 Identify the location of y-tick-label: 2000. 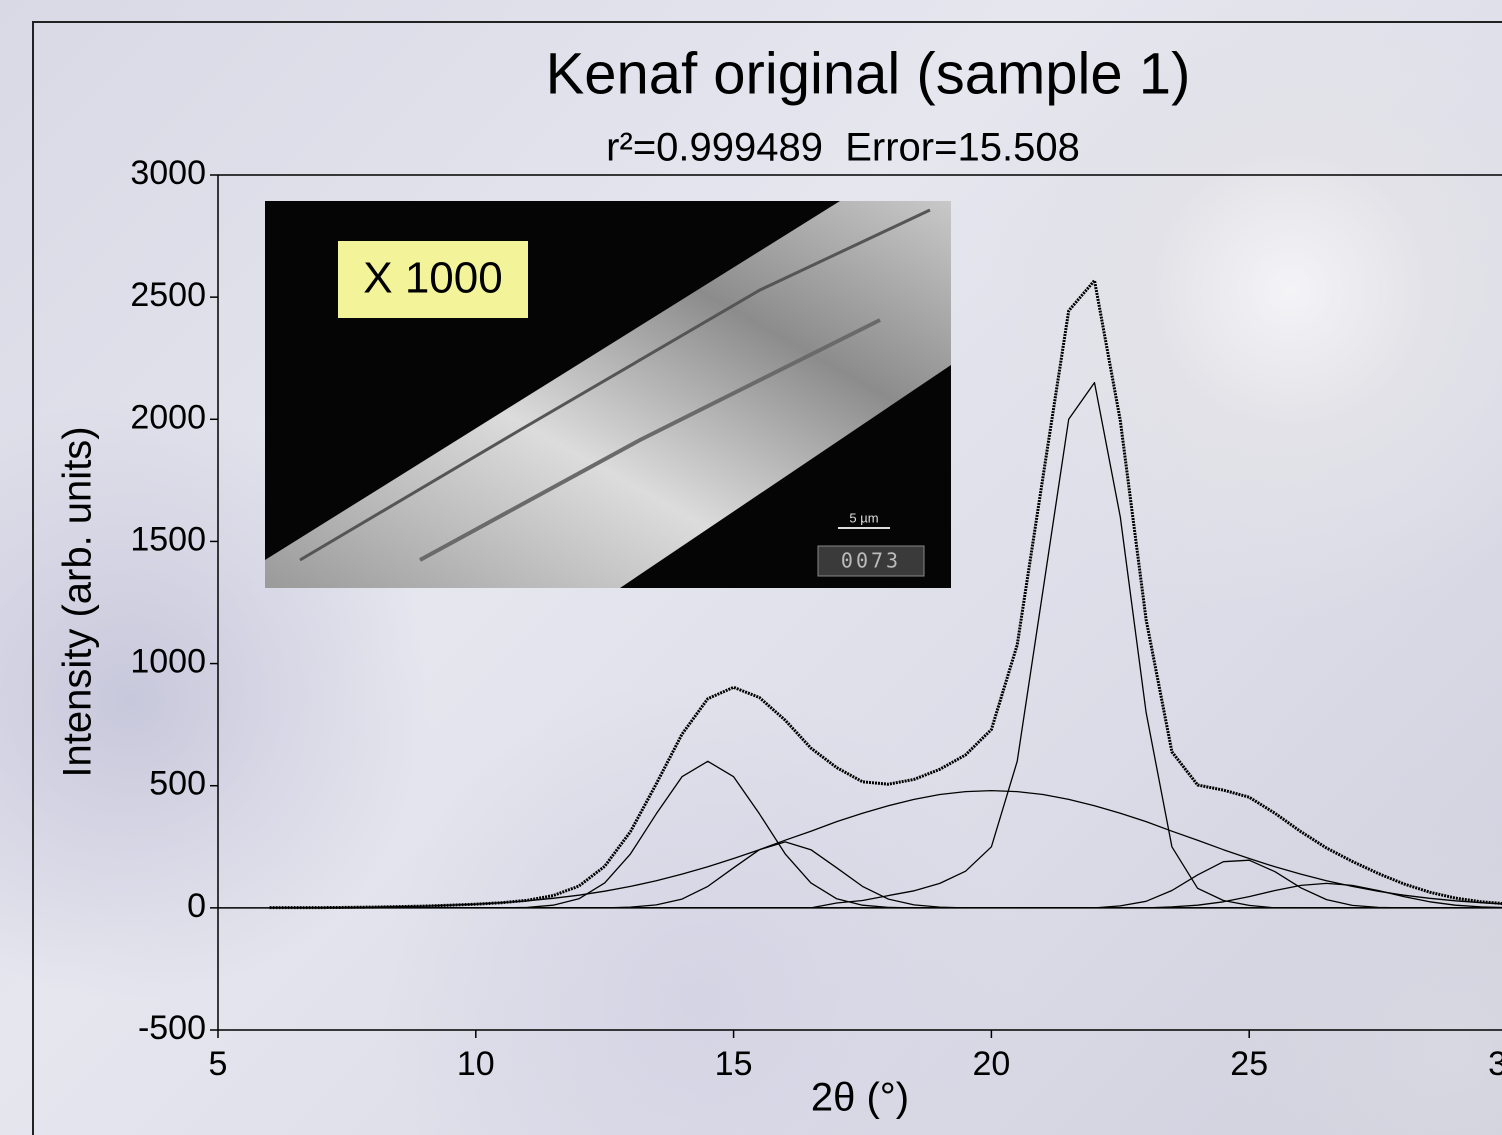
(168, 417).